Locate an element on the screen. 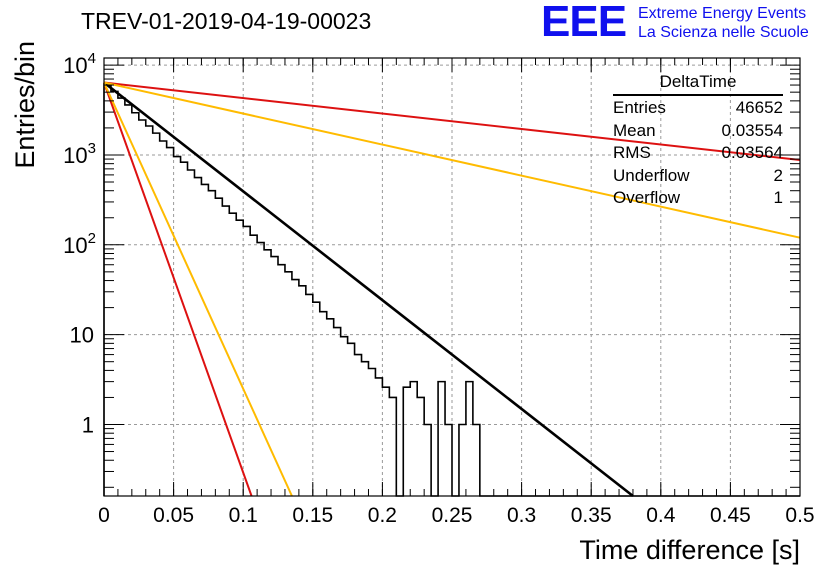 This screenshot has width=836, height=572. stat-value: 46652 is located at coordinates (759, 107).